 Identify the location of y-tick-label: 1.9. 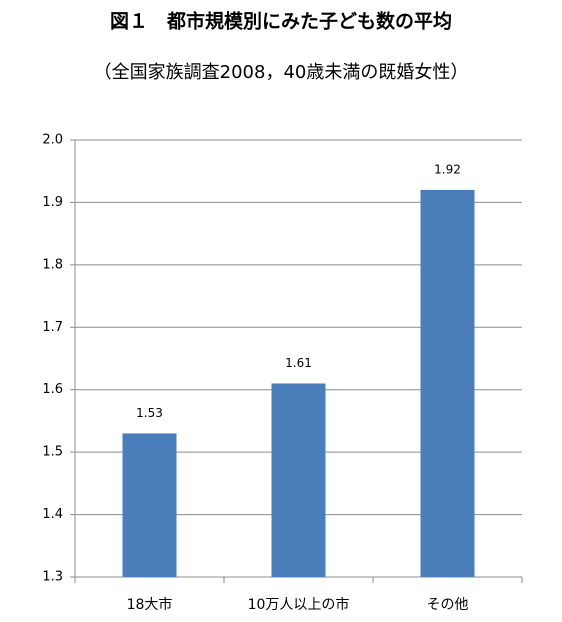
(52, 202).